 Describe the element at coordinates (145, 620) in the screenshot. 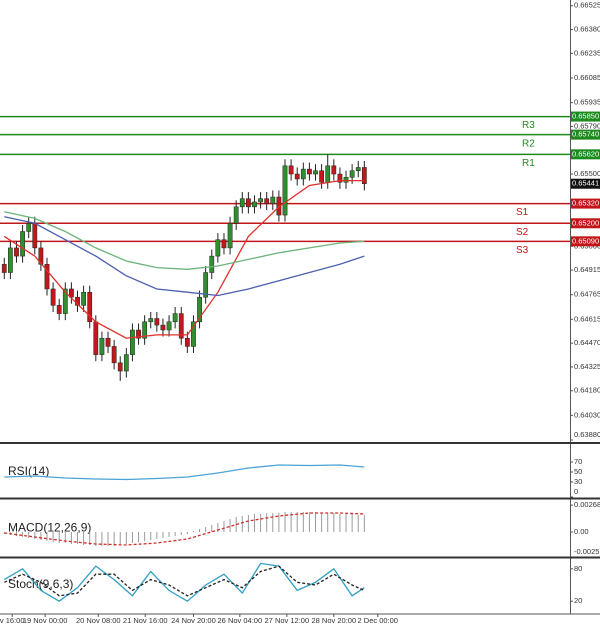

I see `x-tick-label: 21 Nov 16:00` at that location.